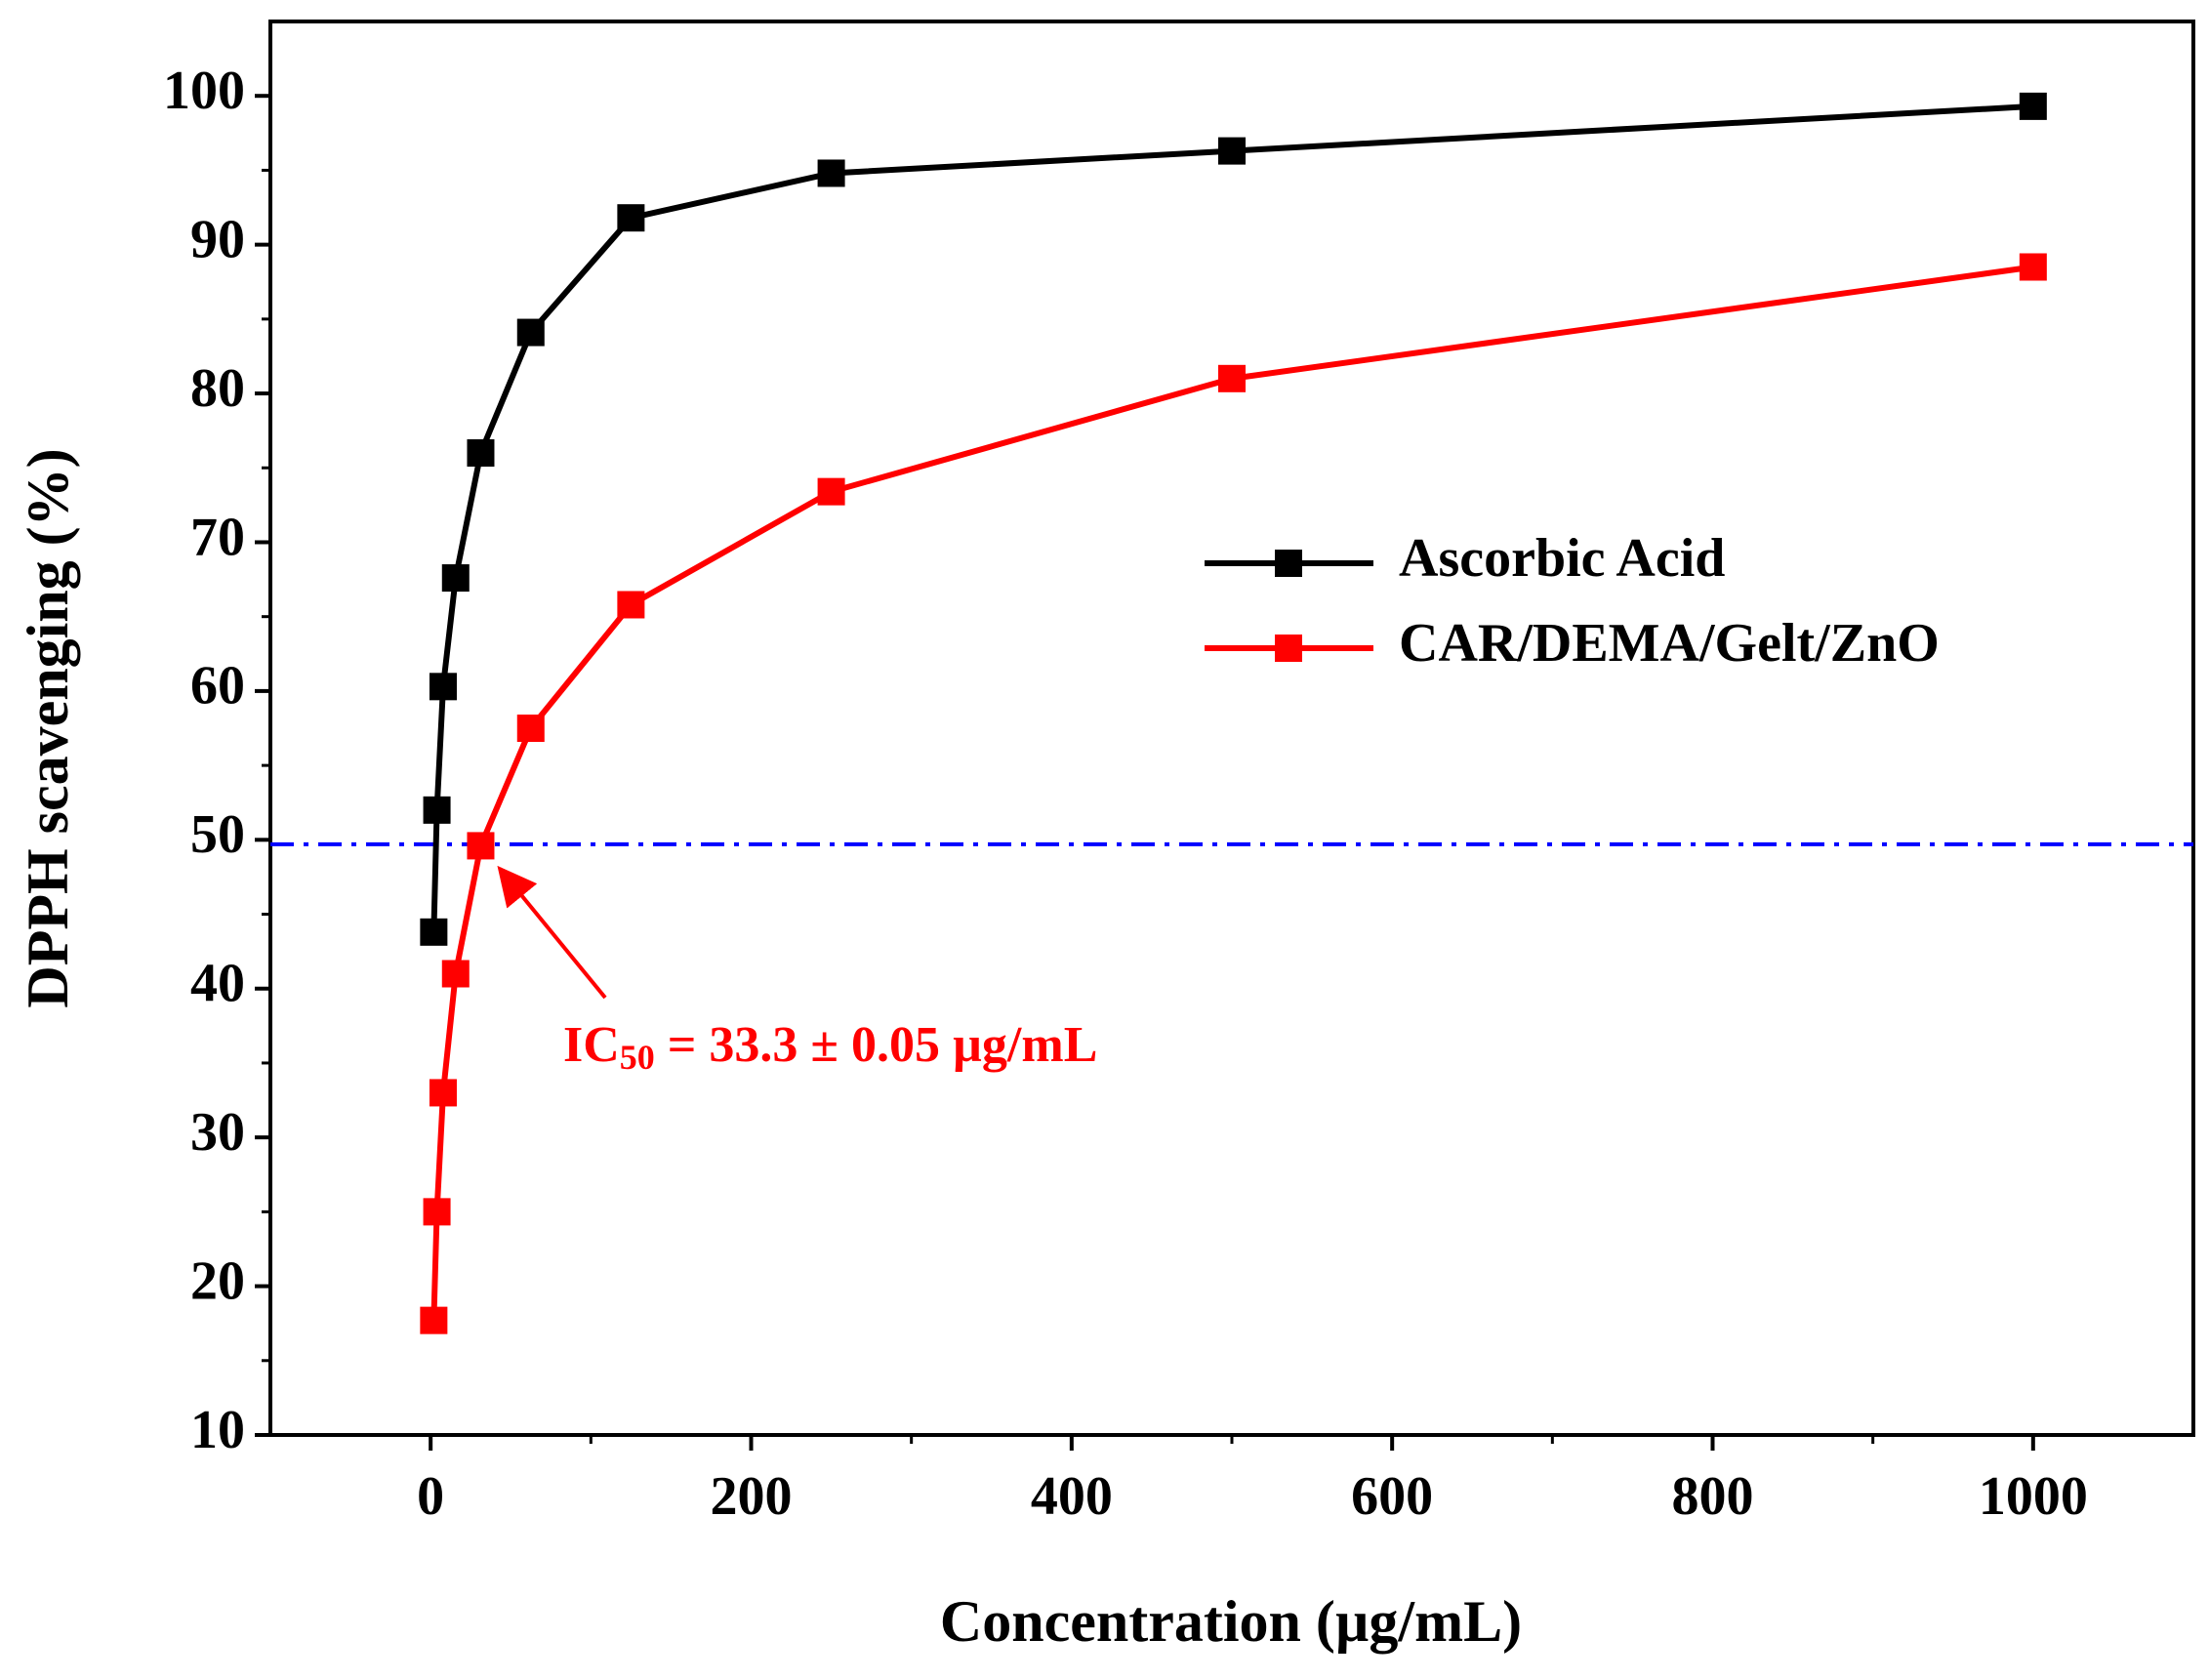 Image resolution: width=2209 pixels, height=1680 pixels. Describe the element at coordinates (2033, 1496) in the screenshot. I see `x-tick-label: 1000` at that location.